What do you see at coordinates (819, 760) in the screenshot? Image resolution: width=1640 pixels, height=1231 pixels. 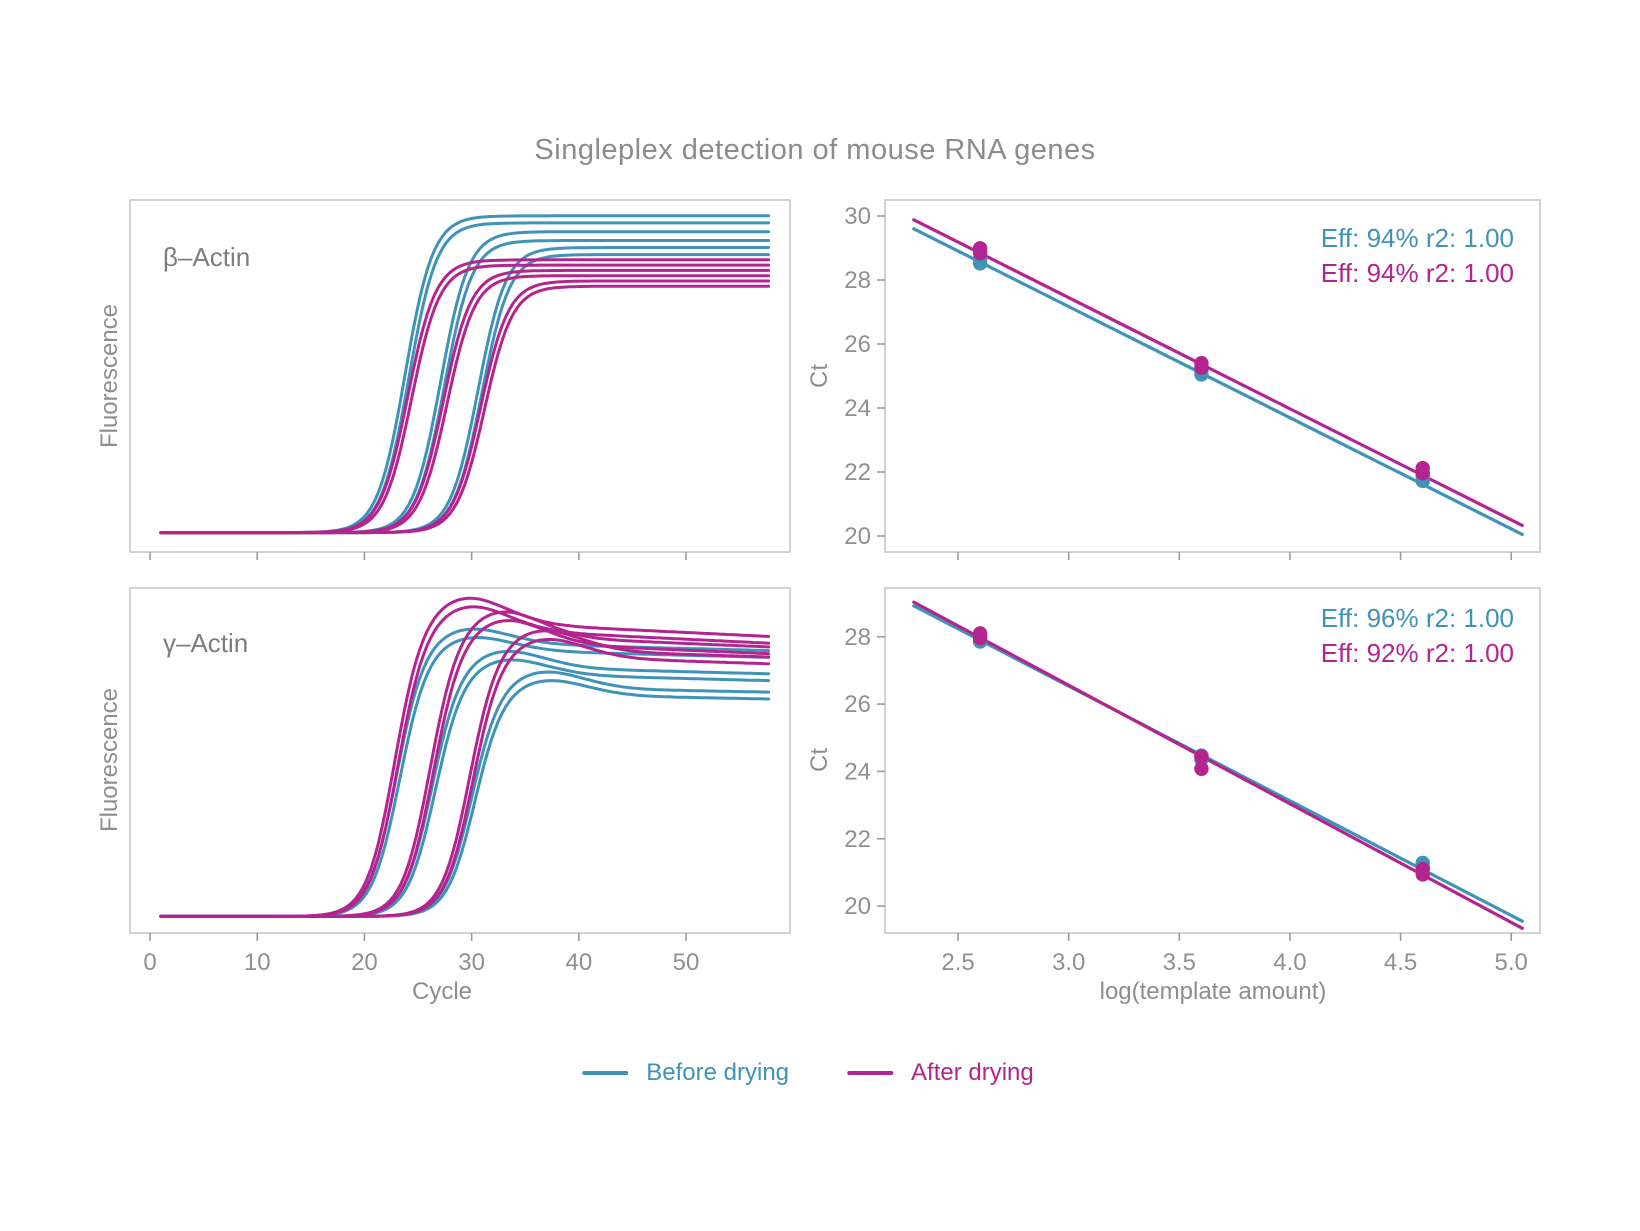 I see `y-axis-title-ct-bottom: Ct` at bounding box center [819, 760].